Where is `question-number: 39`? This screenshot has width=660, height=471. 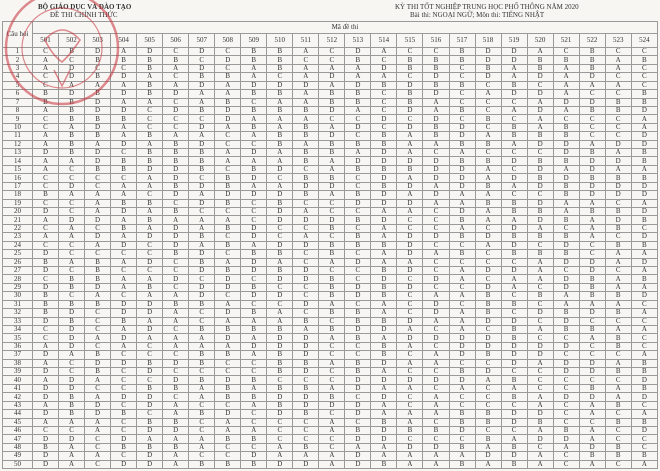 question-number: 39 is located at coordinates (17, 372).